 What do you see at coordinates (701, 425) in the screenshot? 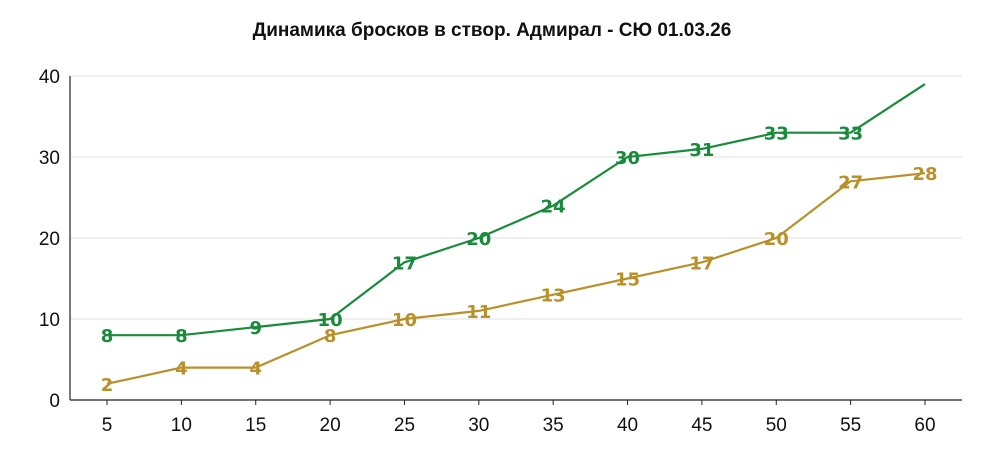
I see `x-tick-label: 45` at bounding box center [701, 425].